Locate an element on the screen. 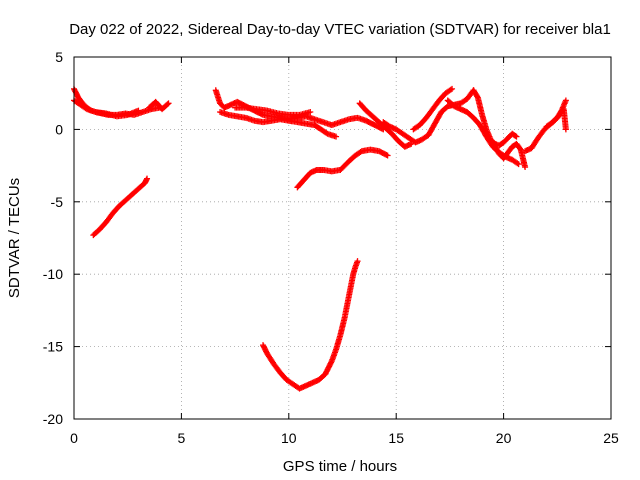 The width and height of the screenshot is (640, 480). series-track-b is located at coordinates (106, 108).